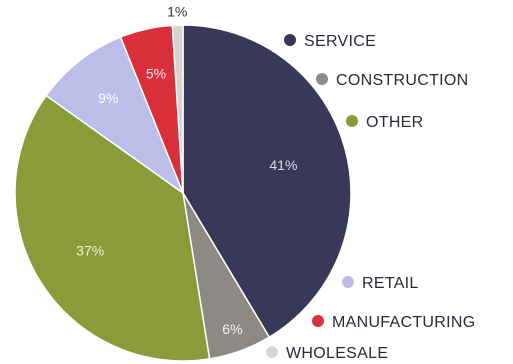 Image resolution: width=513 pixels, height=364 pixels. What do you see at coordinates (90, 251) in the screenshot?
I see `slice-label-other: 37%` at bounding box center [90, 251].